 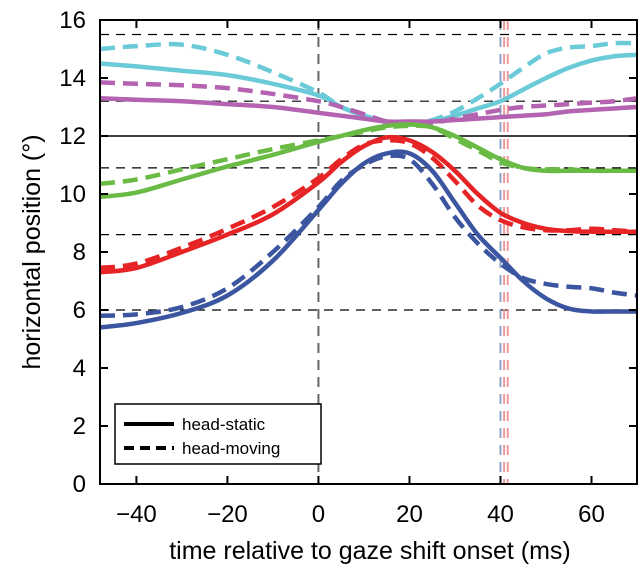 I want to click on legend: head-static head-moving, so click(x=218, y=434).